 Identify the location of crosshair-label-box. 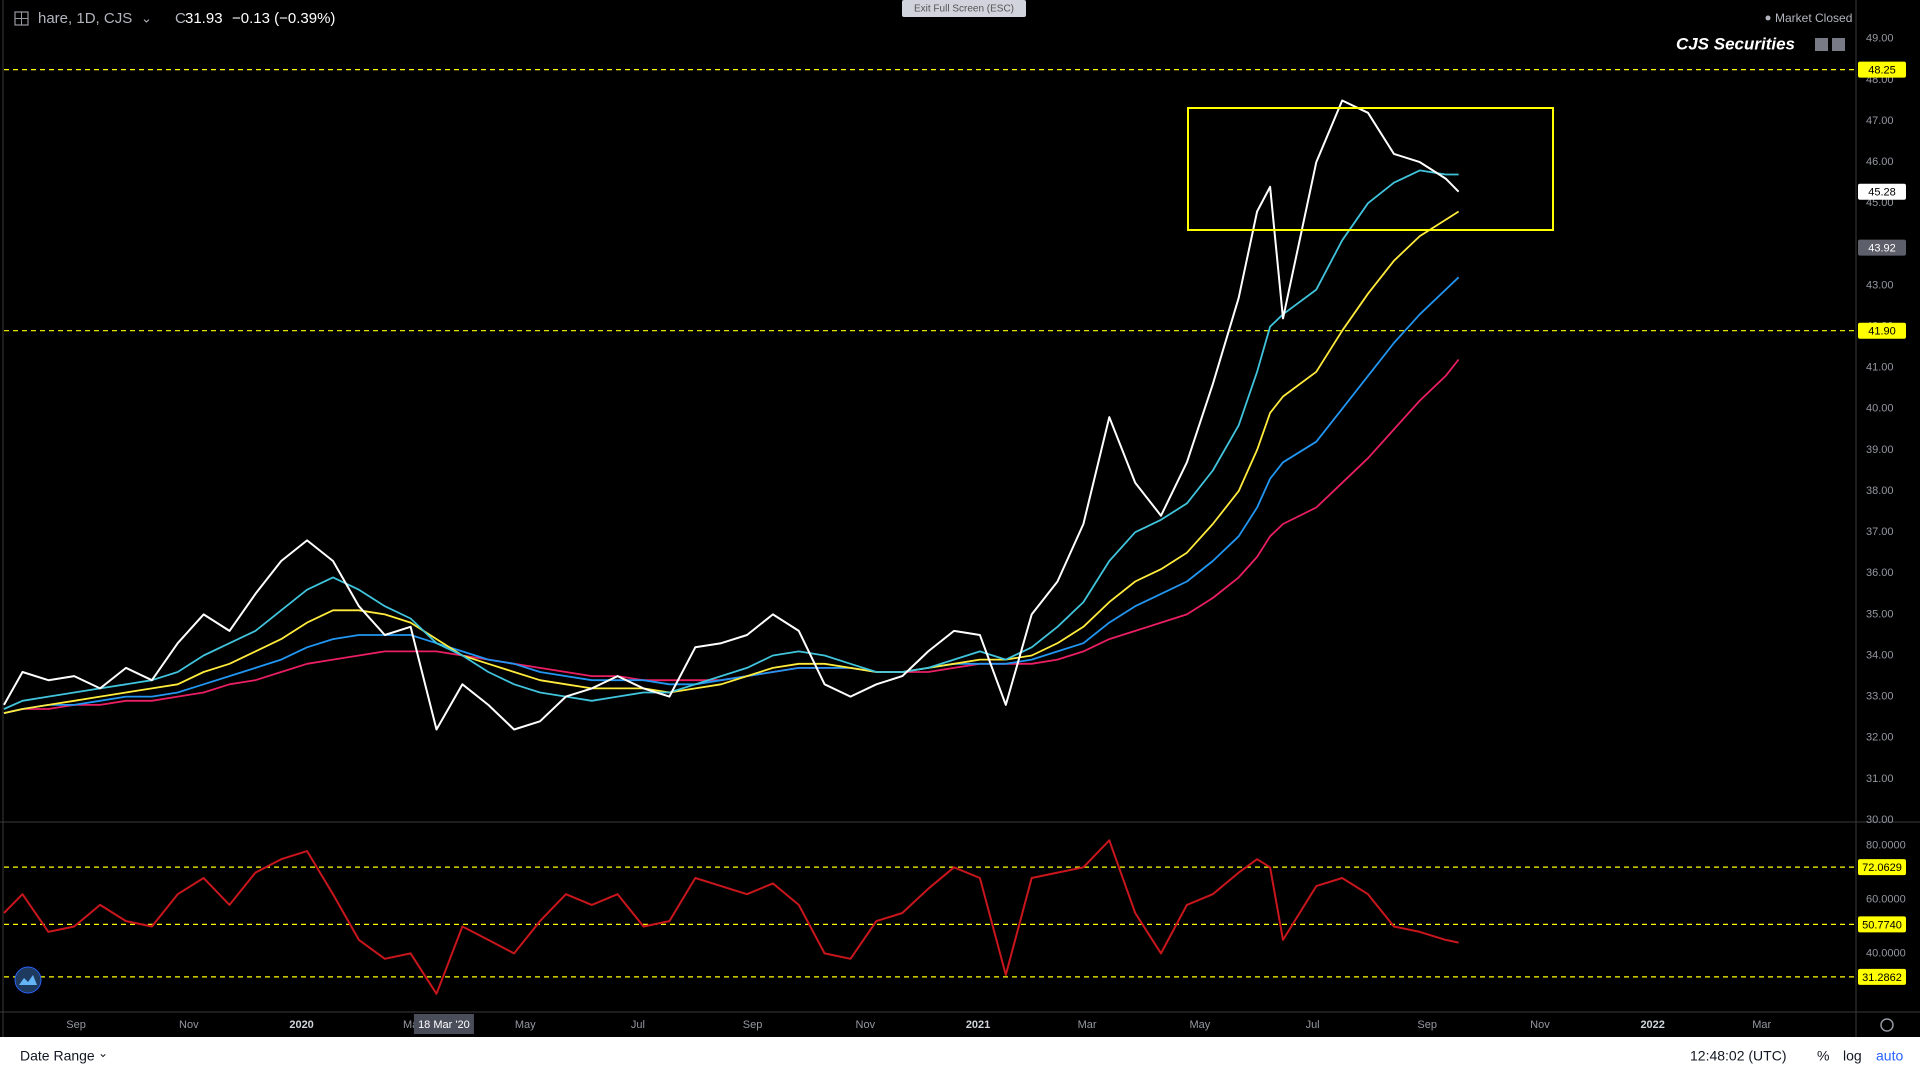
(443, 1024).